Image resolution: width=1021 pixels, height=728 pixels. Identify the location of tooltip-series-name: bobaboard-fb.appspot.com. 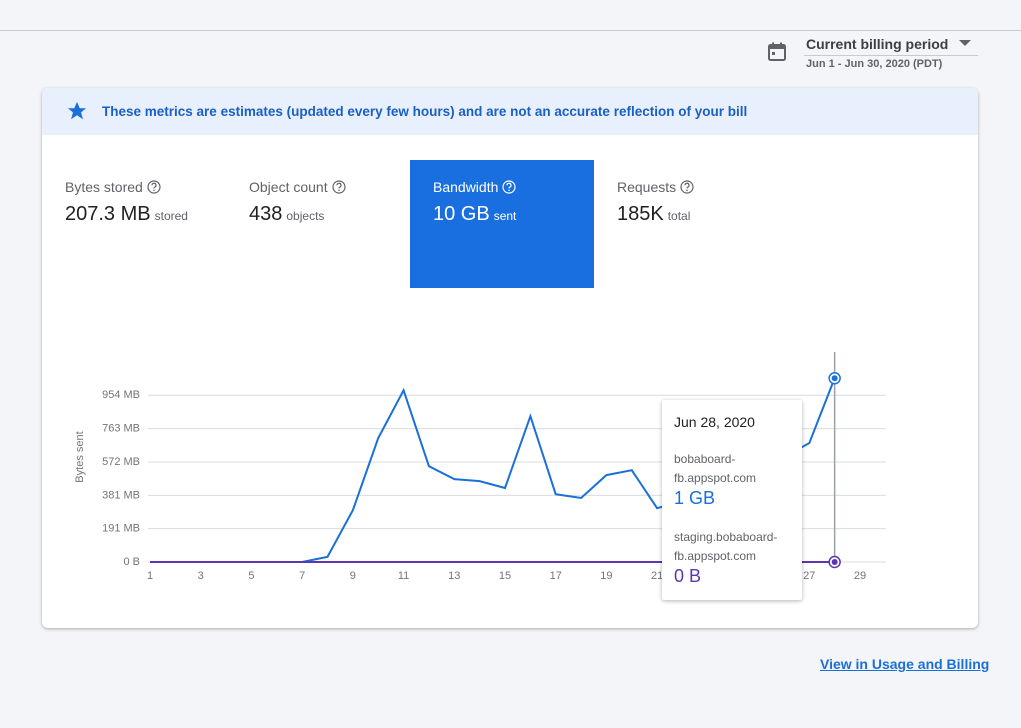
(715, 468).